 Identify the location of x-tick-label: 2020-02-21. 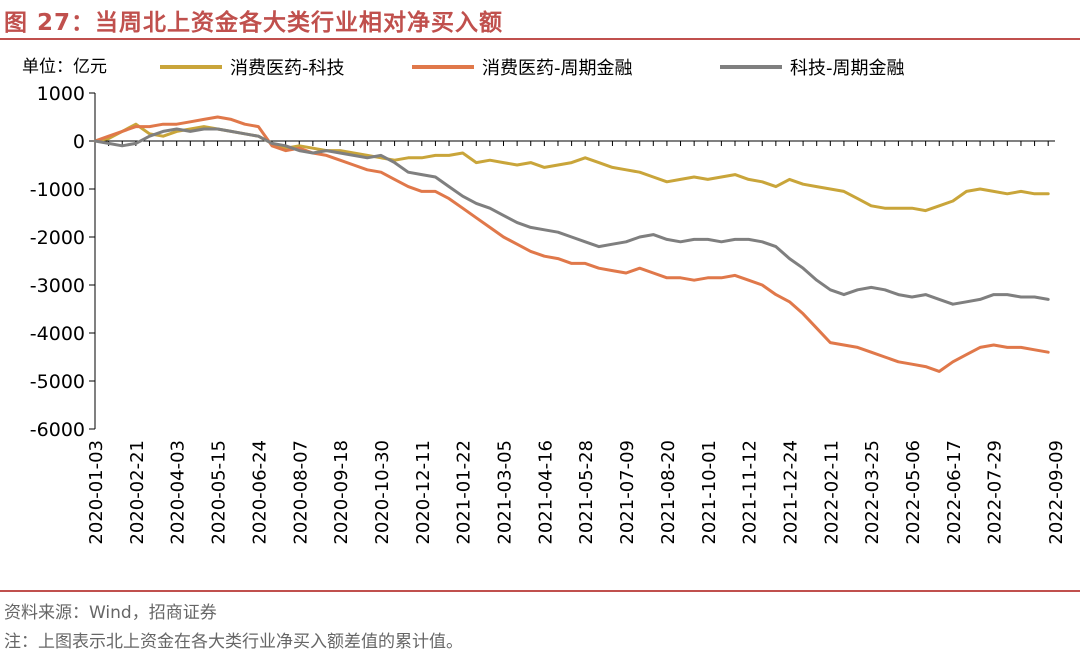
(137, 492).